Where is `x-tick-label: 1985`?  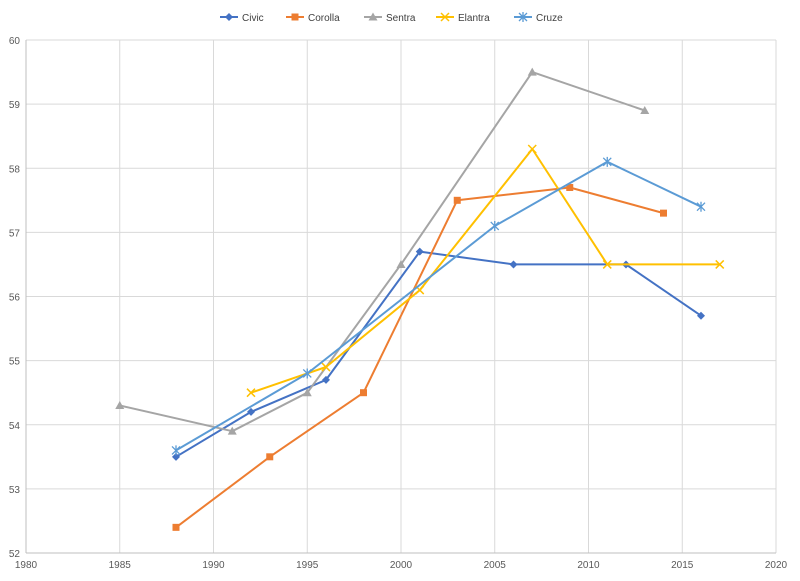
x-tick-label: 1985 is located at coordinates (120, 565).